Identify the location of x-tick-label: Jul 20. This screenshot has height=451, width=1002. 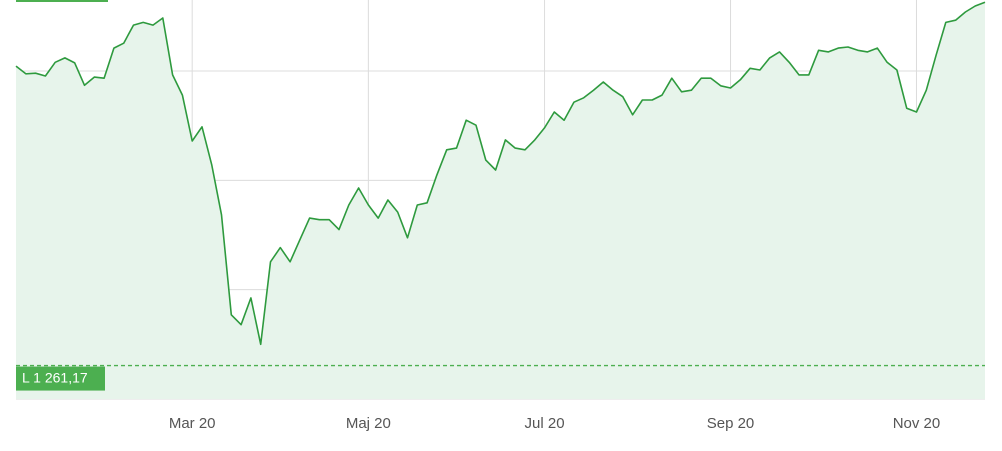
(545, 423).